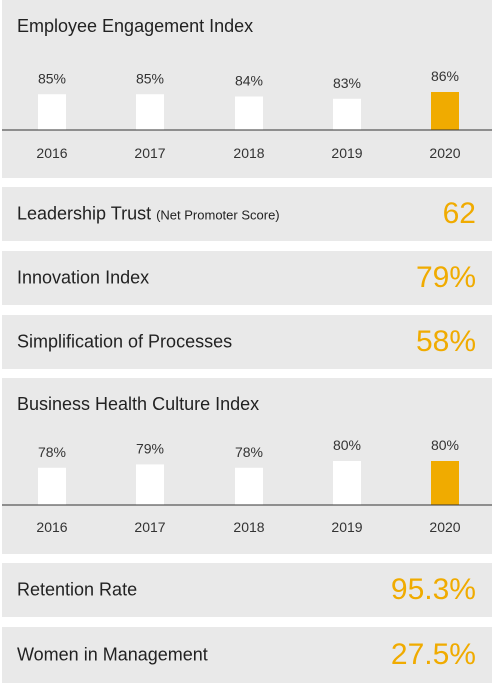 This screenshot has width=494, height=684. What do you see at coordinates (249, 452) in the screenshot?
I see `data-label-2018: 78%` at bounding box center [249, 452].